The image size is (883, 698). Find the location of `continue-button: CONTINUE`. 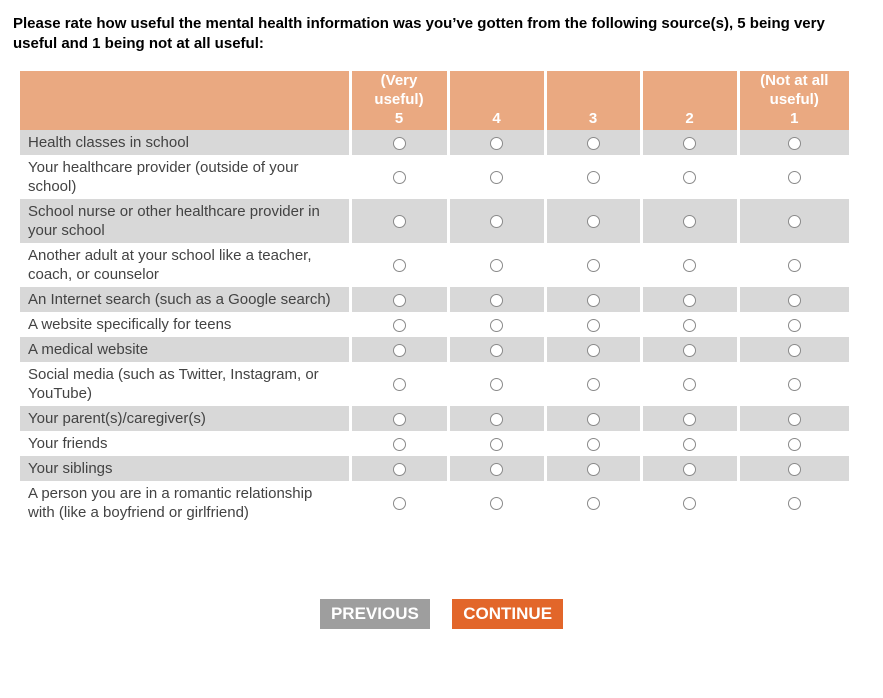

continue-button: CONTINUE is located at coordinates (508, 614).